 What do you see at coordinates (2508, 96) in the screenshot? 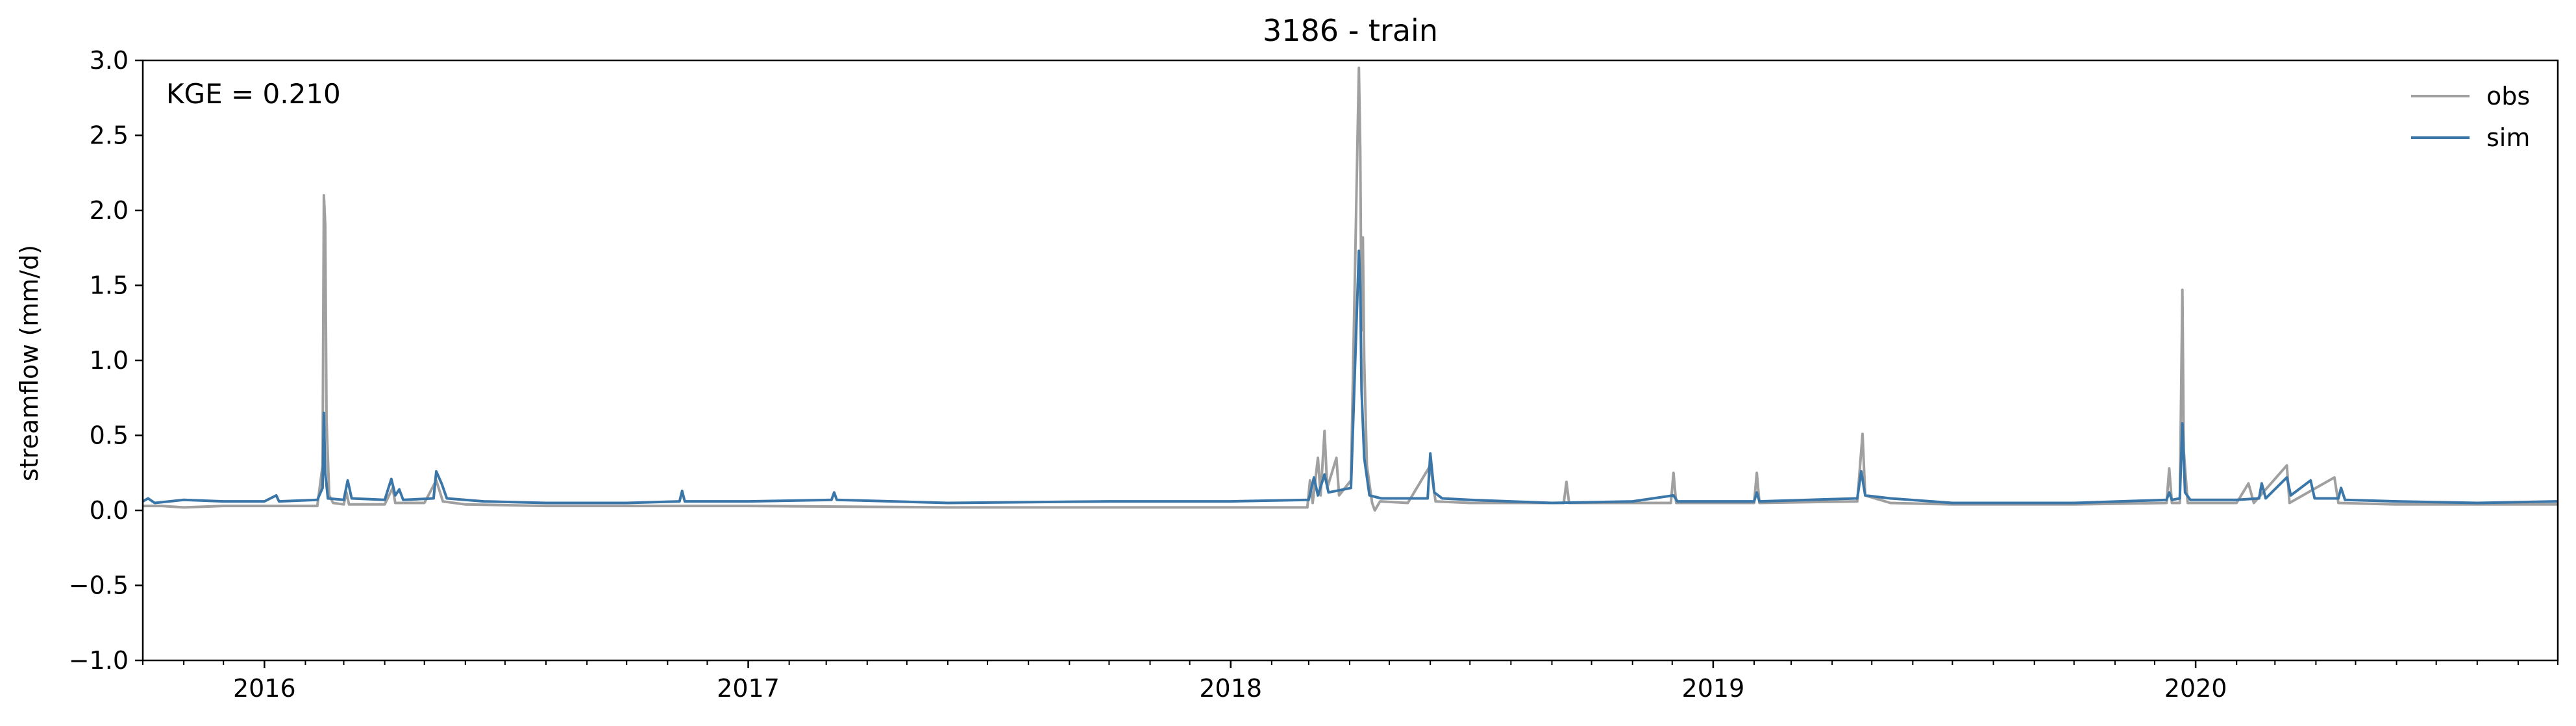
I see `legend-label-obs: obs` at bounding box center [2508, 96].